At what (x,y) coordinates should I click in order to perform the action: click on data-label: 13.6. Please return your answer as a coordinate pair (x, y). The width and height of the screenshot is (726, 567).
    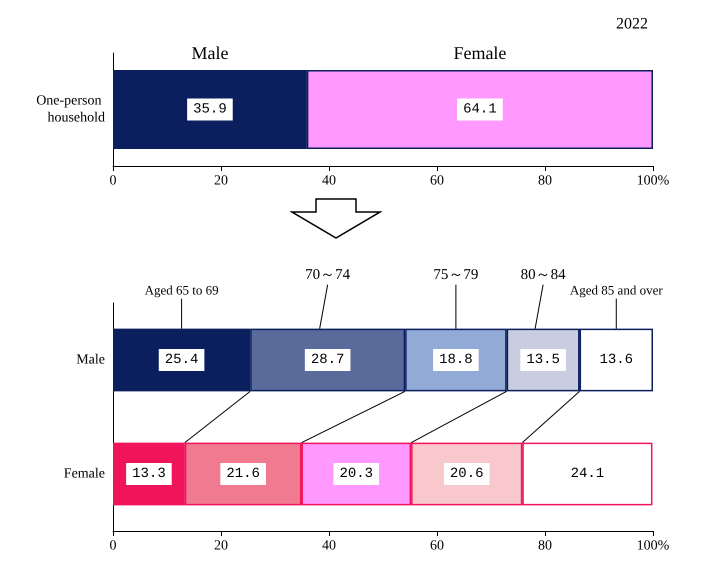
    Looking at the image, I should click on (616, 360).